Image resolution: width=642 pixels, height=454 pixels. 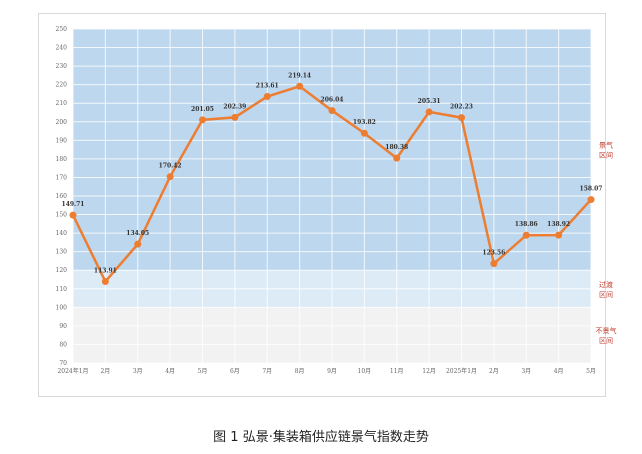 I want to click on y-tick-label: 110, so click(x=62, y=289).